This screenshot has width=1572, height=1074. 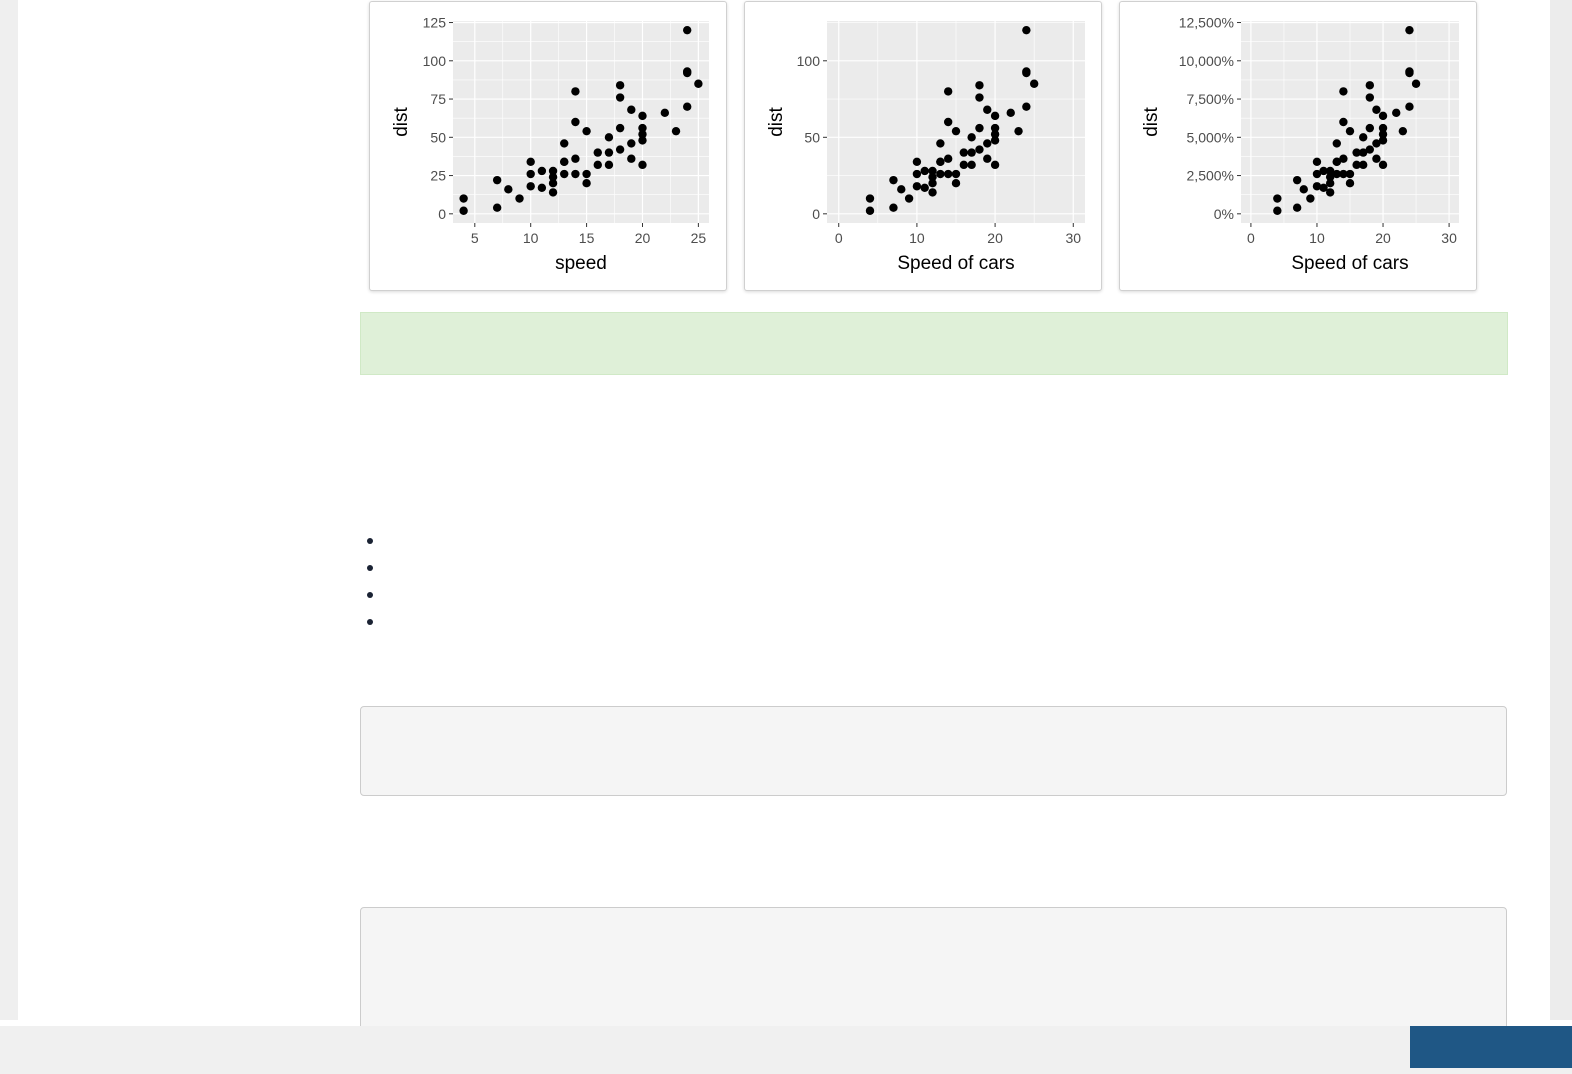 What do you see at coordinates (435, 23) in the screenshot?
I see `y-tick-label: 125` at bounding box center [435, 23].